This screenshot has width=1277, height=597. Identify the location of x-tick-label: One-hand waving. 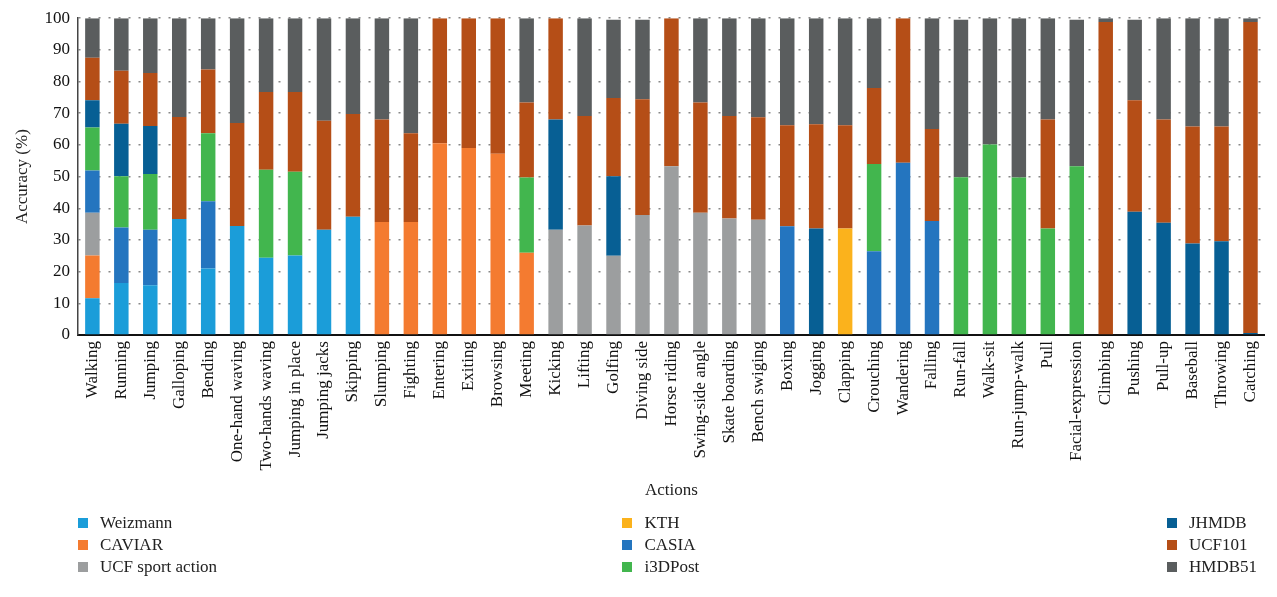
(236, 401).